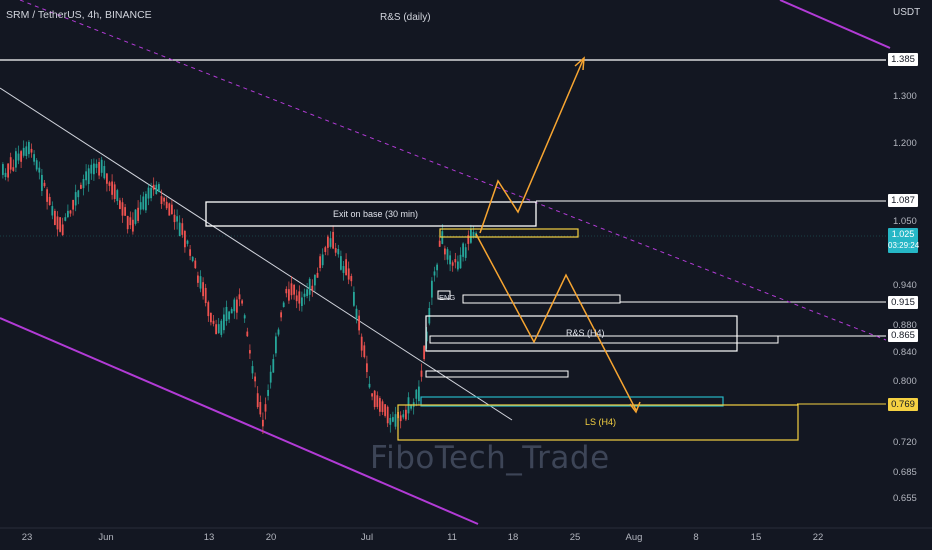 The height and width of the screenshot is (550, 932). Describe the element at coordinates (601, 422) in the screenshot. I see `ls-h4-label: LS (H4)` at that location.